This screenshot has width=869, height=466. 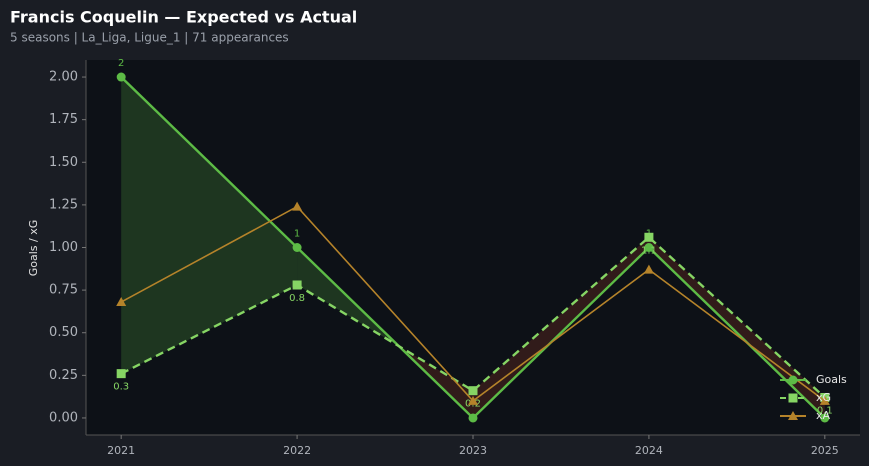 I want to click on legend-label: xA, so click(x=823, y=415).